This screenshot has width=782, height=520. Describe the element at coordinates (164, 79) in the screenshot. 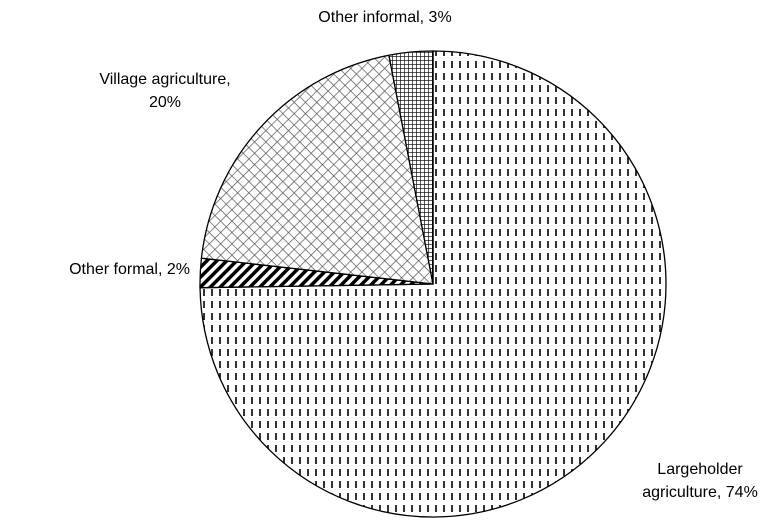

I see `slice-label: Village agriculture,` at that location.